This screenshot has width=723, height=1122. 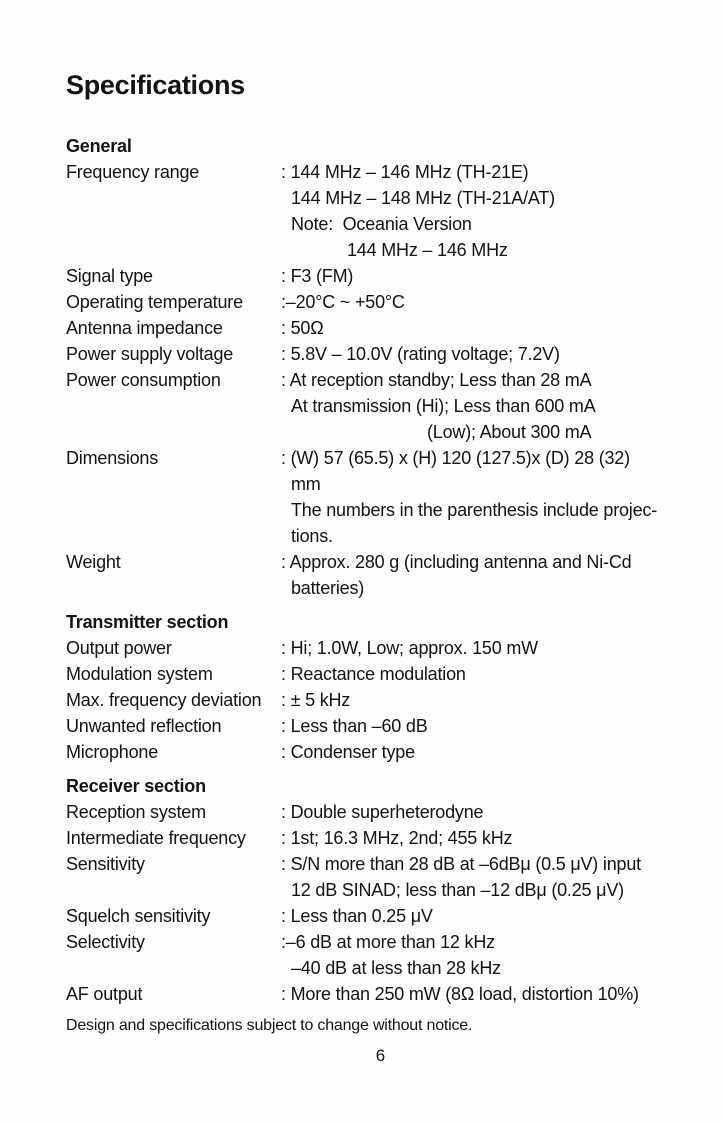 What do you see at coordinates (312, 536) in the screenshot?
I see `spec-line: tions.` at bounding box center [312, 536].